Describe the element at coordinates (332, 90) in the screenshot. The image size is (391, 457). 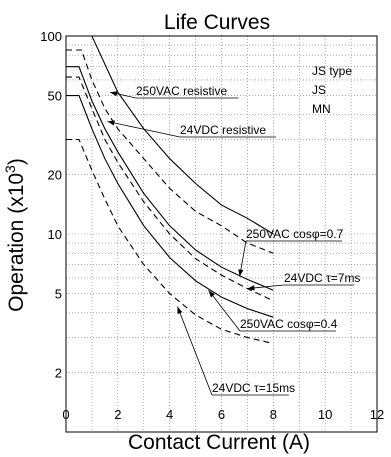
I see `legend: JS type JS MN` at that location.